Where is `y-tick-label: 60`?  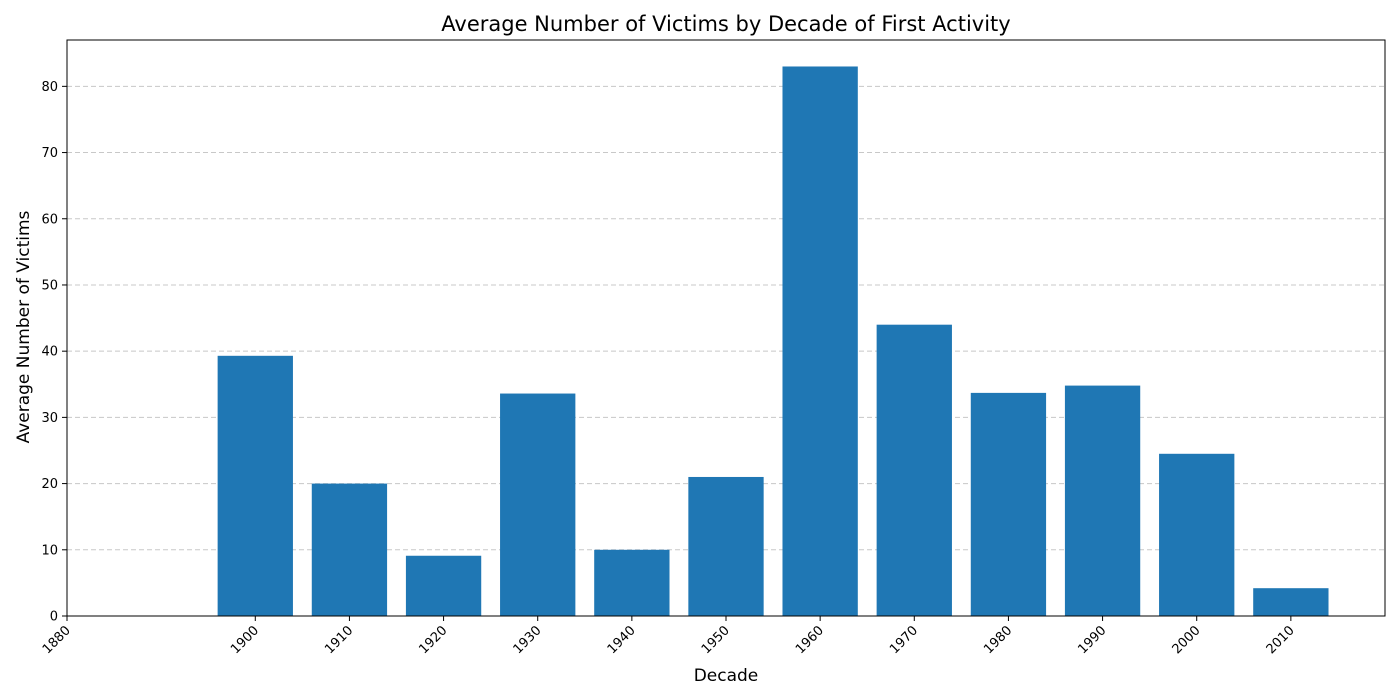 y-tick-label: 60 is located at coordinates (49, 219).